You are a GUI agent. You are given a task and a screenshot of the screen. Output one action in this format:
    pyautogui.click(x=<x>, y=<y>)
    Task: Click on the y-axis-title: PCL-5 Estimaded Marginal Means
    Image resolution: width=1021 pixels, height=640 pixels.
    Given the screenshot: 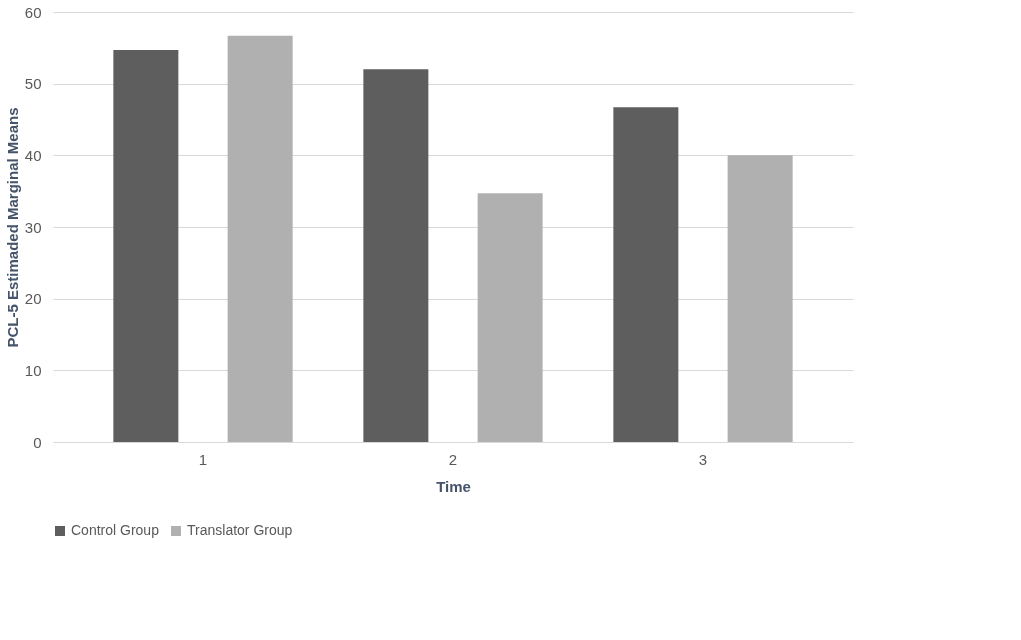 What is the action you would take?
    pyautogui.click(x=12, y=227)
    